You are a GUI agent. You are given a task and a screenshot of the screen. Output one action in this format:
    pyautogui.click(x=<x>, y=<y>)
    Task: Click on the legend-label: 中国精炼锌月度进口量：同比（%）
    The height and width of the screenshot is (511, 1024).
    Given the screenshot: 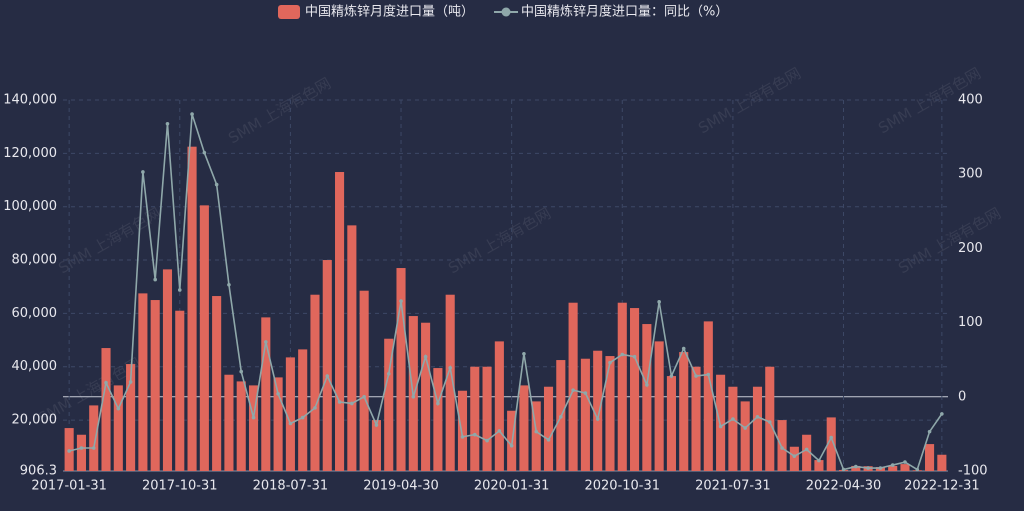 What is the action you would take?
    pyautogui.click(x=624, y=12)
    